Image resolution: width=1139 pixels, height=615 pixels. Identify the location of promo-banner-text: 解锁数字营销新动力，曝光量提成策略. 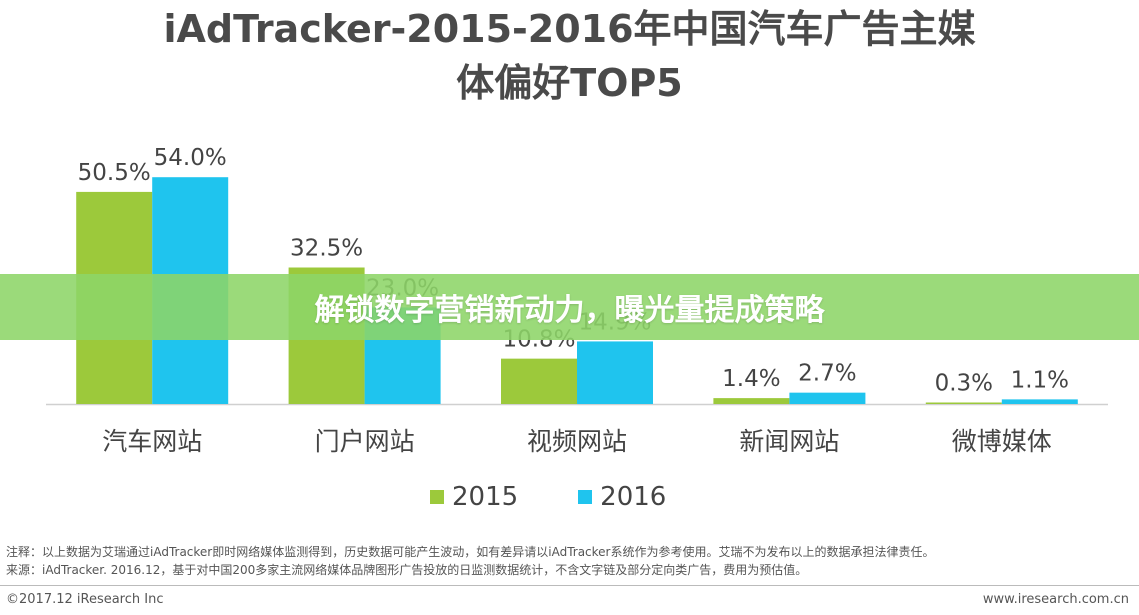
(569, 310).